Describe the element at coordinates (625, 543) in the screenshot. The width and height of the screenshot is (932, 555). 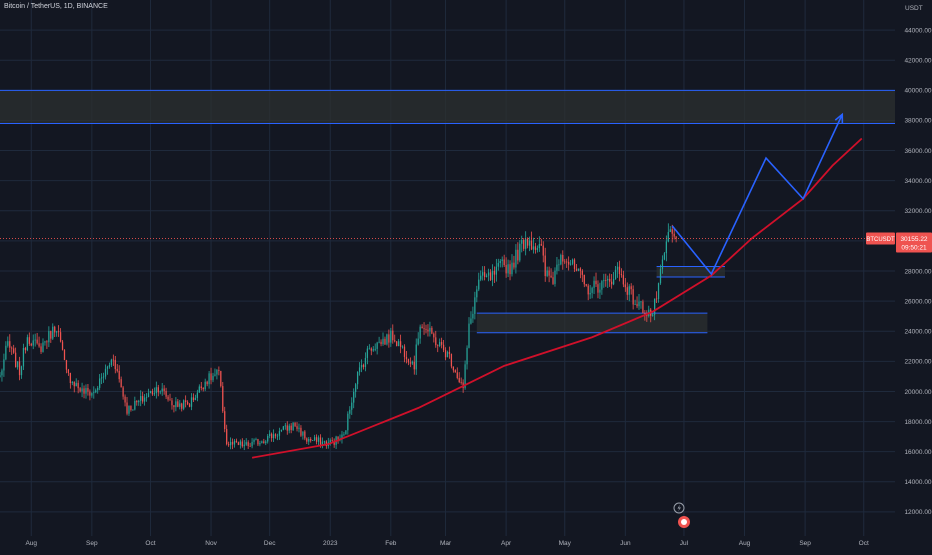
I see `x-tick-label: Jun` at that location.